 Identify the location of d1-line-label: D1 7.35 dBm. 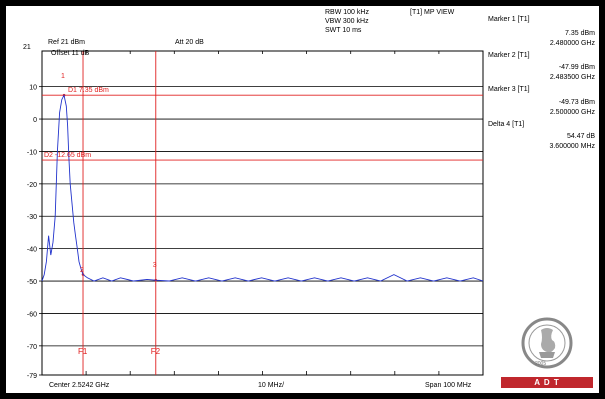
(88, 91).